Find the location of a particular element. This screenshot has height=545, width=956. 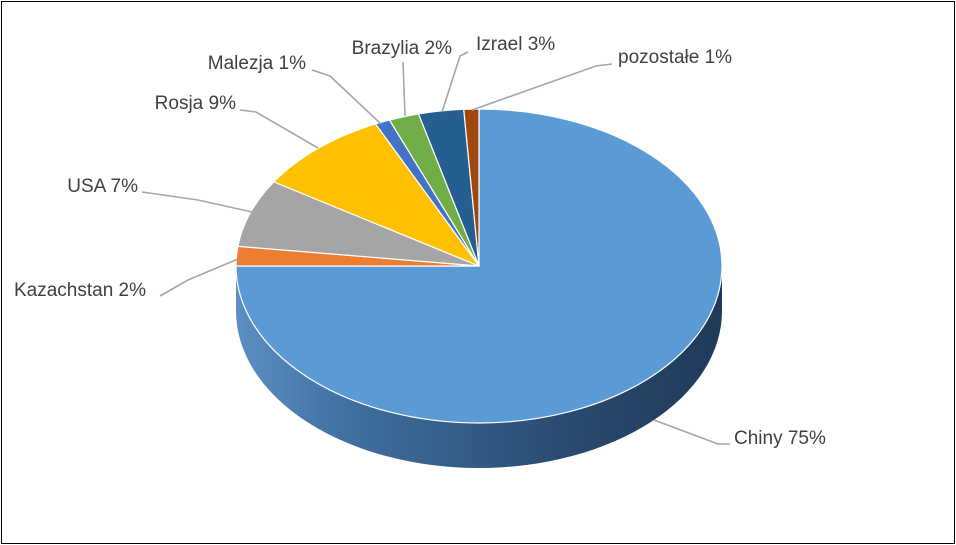

data-label-brazylia: Brazylia 2% is located at coordinates (402, 48).